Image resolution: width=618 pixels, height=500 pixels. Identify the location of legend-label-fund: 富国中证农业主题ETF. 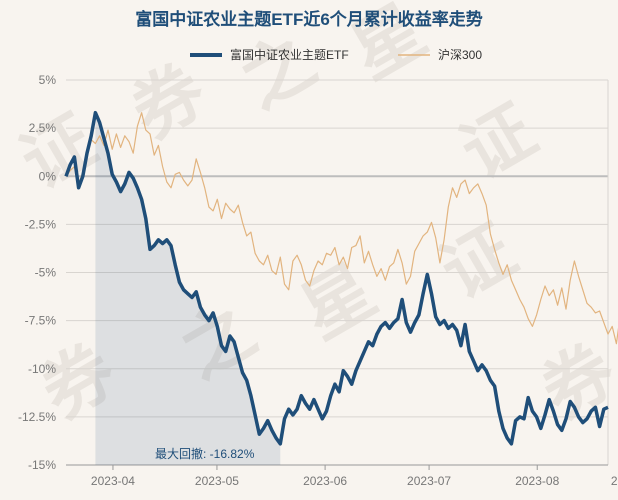
(289, 54).